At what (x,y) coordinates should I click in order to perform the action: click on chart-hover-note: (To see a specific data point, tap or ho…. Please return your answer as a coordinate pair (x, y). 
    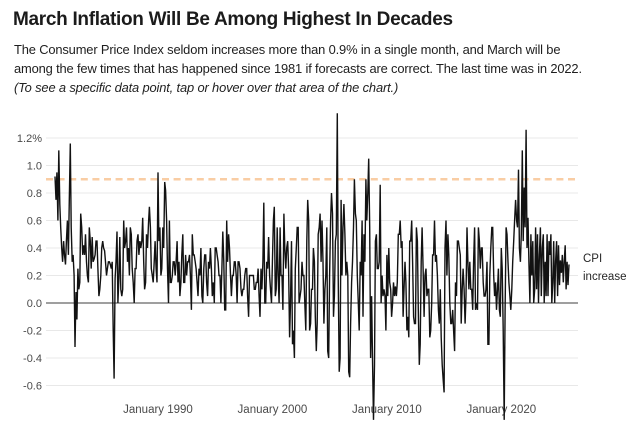
    Looking at the image, I should click on (206, 87).